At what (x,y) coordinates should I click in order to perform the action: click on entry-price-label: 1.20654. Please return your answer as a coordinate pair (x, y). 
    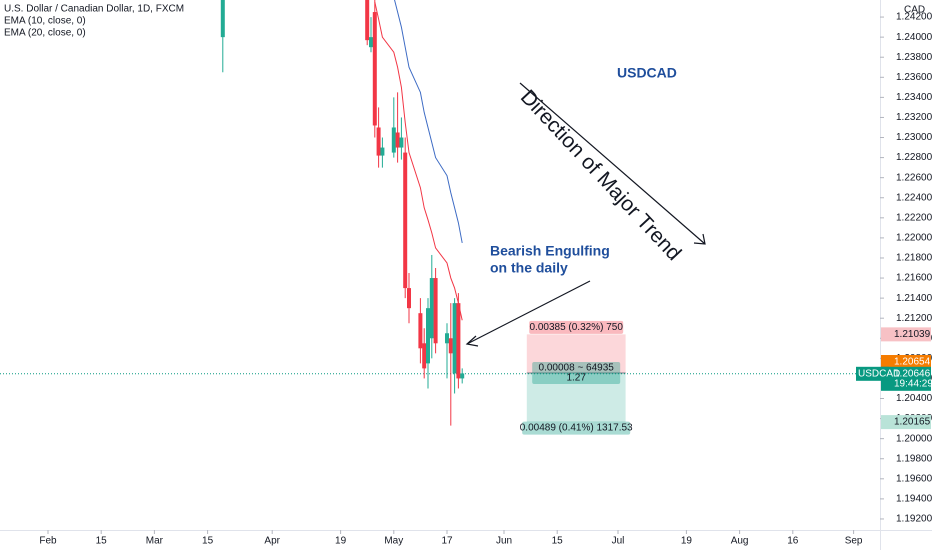
    Looking at the image, I should click on (912, 362).